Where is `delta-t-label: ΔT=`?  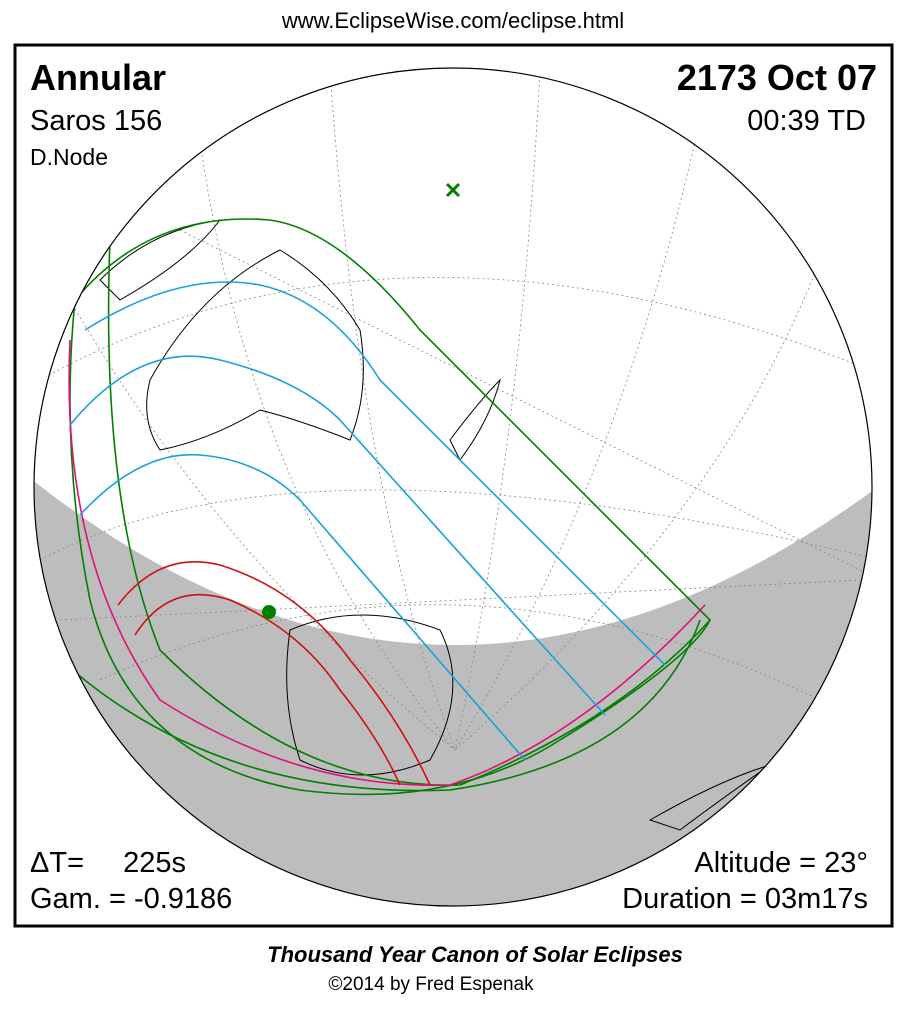 delta-t-label: ΔT= is located at coordinates (57, 863).